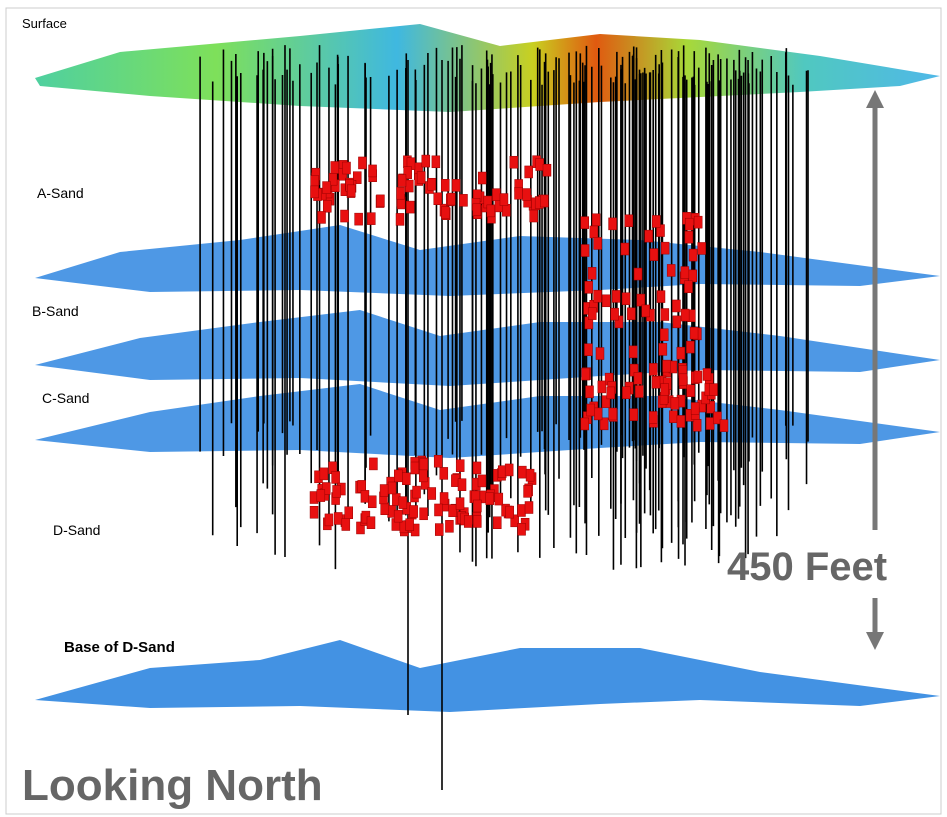  What do you see at coordinates (487, 676) in the screenshot?
I see `base-layer` at bounding box center [487, 676].